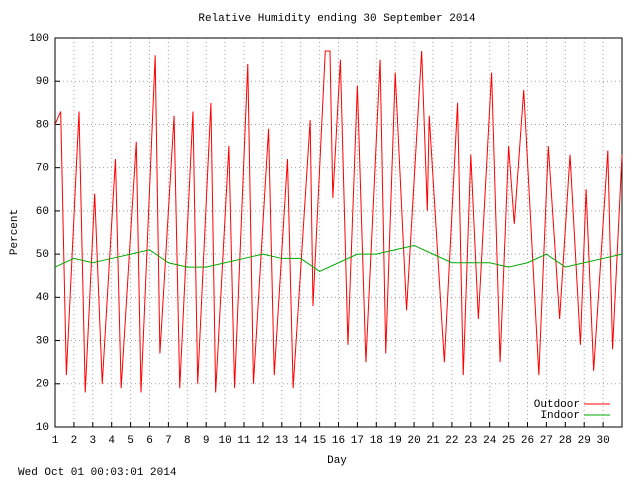 This screenshot has height=480, width=640. Describe the element at coordinates (395, 441) in the screenshot. I see `x-tick-label: 19` at that location.